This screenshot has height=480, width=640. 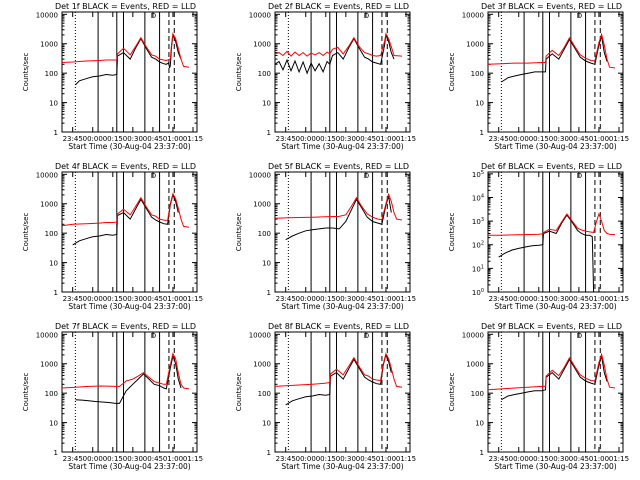 I want to click on panel-5-ytick-label: 10, so click(x=266, y=264).